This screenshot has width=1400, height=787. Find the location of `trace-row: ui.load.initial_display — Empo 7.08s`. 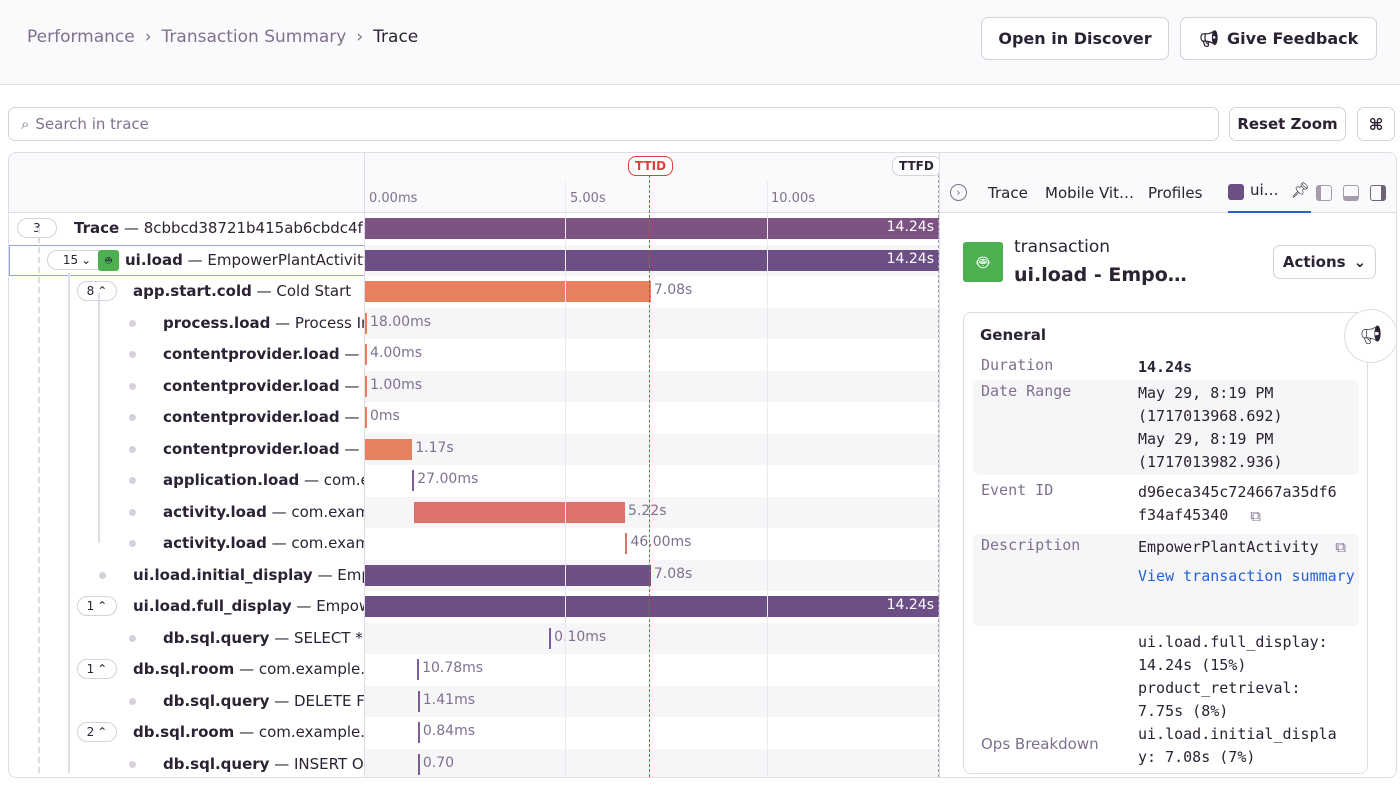

trace-row: ui.load.initial_display — Empo 7.08s is located at coordinates (474, 575).